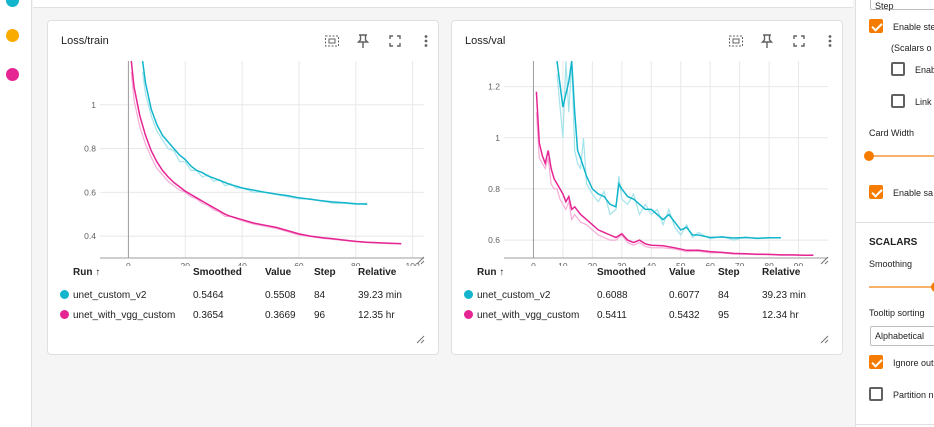 This screenshot has height=427, width=934. I want to click on step-value: 84, so click(724, 295).